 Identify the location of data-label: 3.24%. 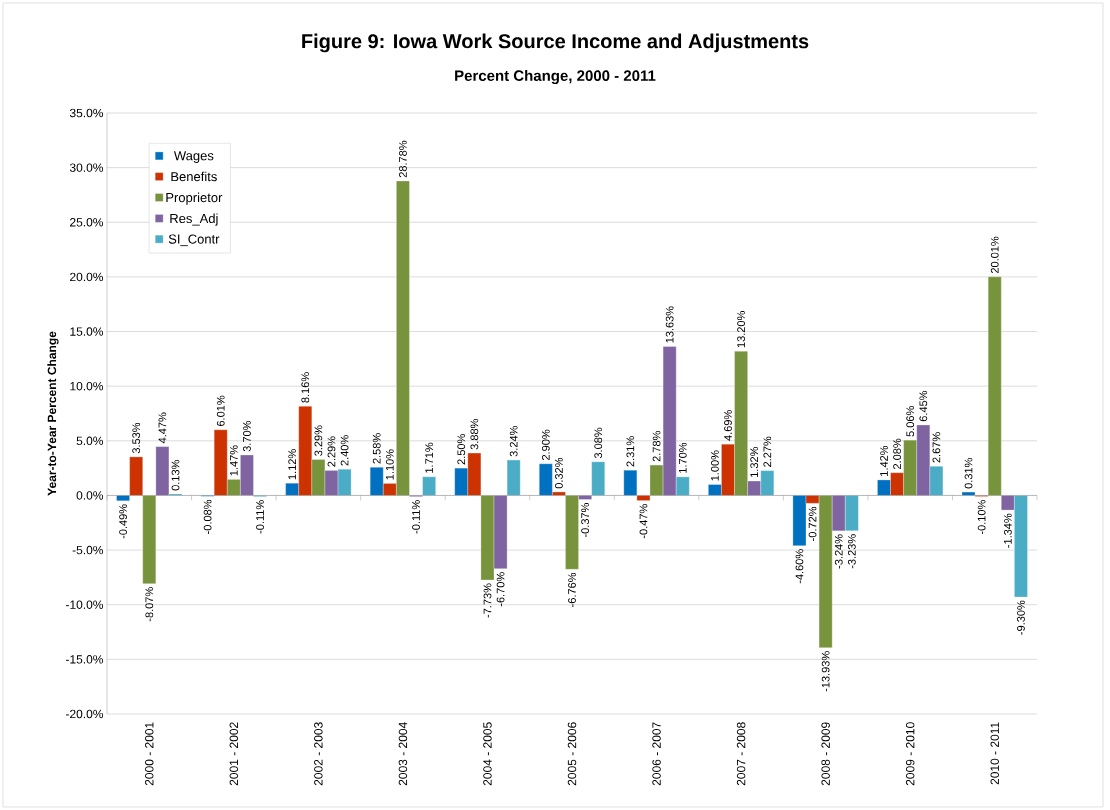
(513, 441).